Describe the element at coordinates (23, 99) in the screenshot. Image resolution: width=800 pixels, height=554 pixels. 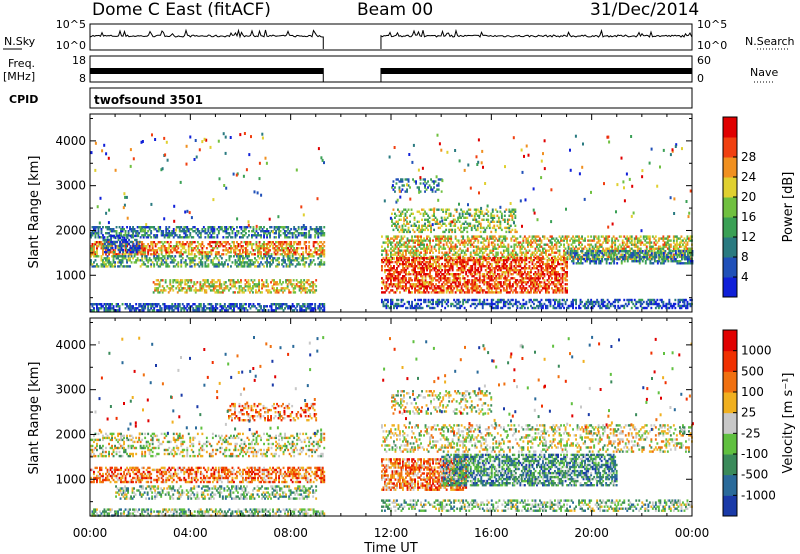
I see `cpid-label: CPID` at that location.